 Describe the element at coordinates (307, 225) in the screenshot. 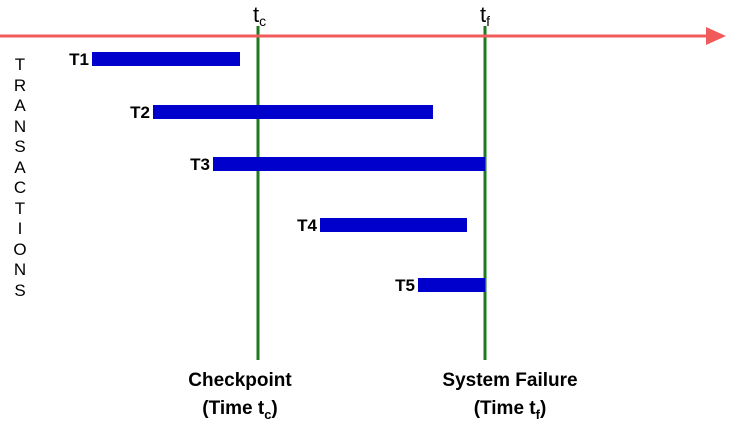

I see `transaction-label-t4: T4` at that location.